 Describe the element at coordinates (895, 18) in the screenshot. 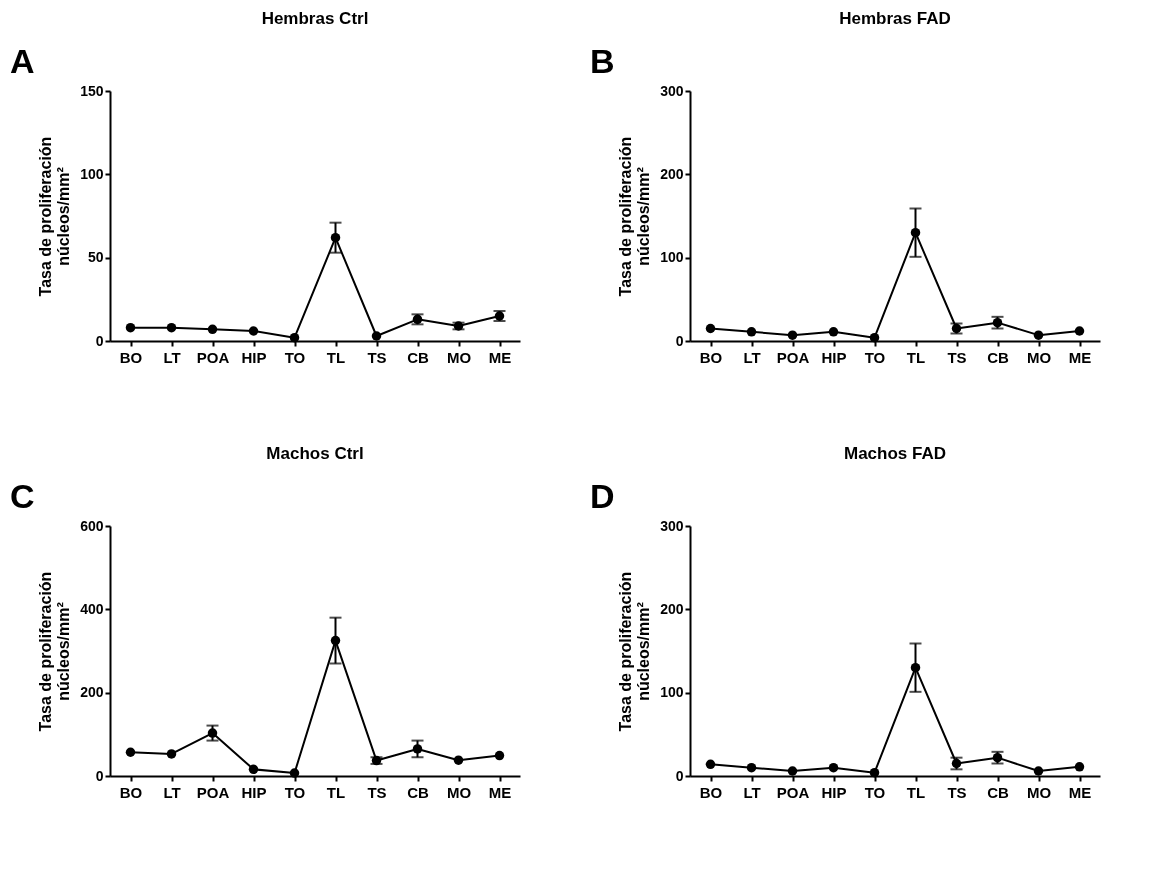

I see `chart-title: Hembras FAD` at that location.